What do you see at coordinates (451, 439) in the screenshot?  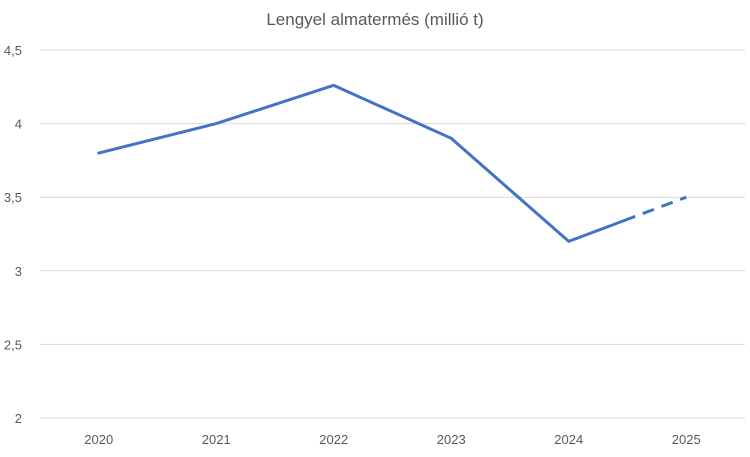 I see `x-tick-label: 2023` at bounding box center [451, 439].